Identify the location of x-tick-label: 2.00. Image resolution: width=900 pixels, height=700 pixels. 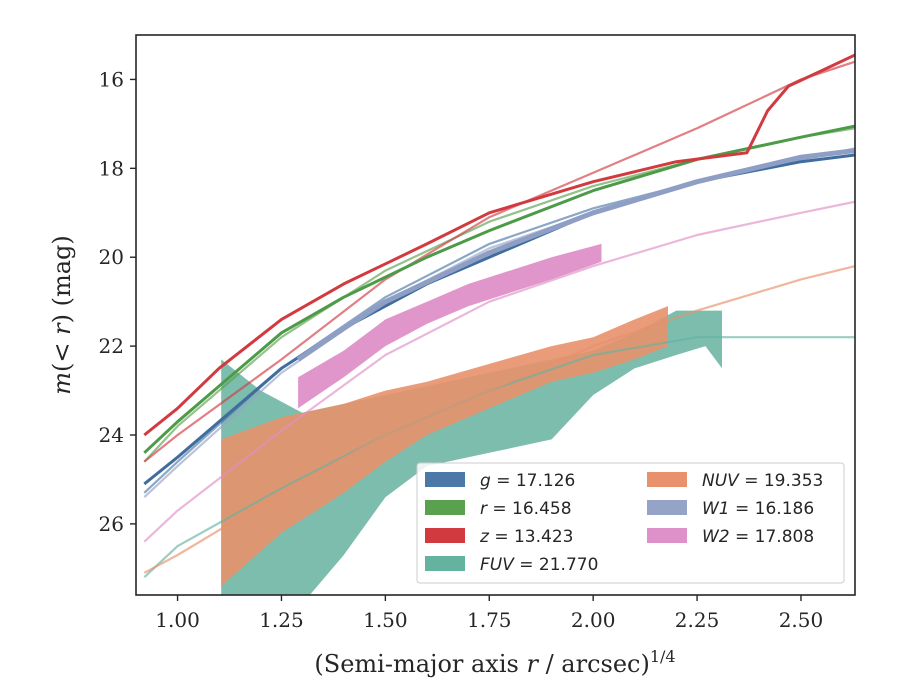
(593, 620).